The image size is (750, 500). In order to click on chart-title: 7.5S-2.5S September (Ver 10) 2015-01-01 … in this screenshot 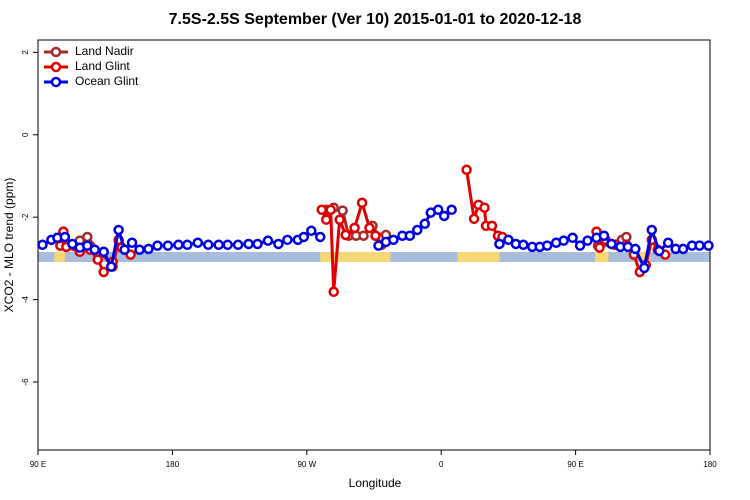, I will do `click(375, 19)`.